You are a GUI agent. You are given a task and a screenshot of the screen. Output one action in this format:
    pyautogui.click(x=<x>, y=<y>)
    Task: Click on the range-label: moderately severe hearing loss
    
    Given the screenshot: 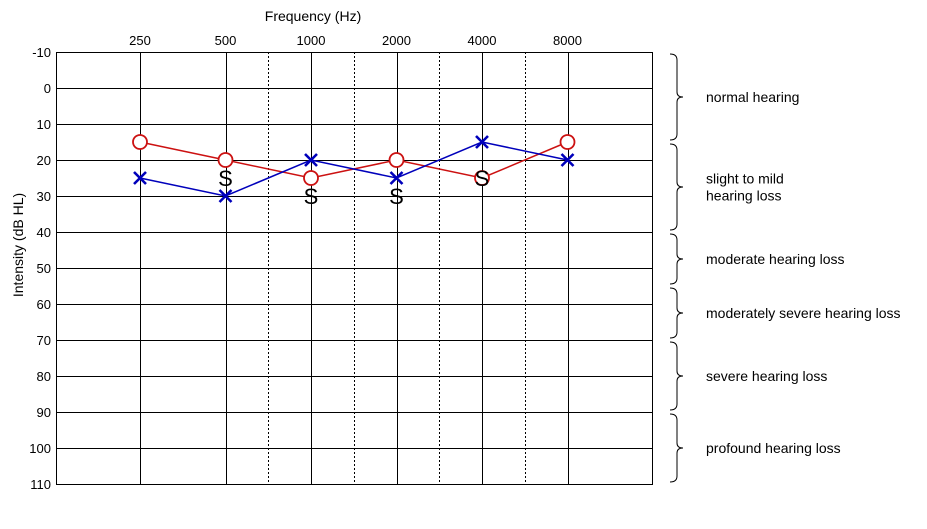 What is the action you would take?
    pyautogui.click(x=803, y=313)
    